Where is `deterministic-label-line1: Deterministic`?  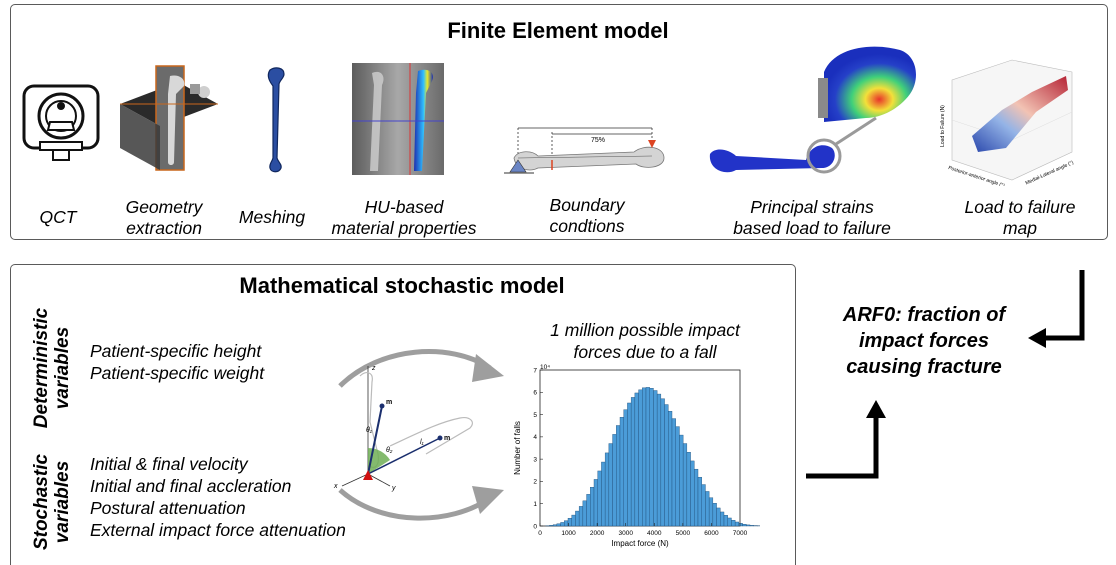
deterministic-label-line1: Deterministic is located at coordinates (41, 368).